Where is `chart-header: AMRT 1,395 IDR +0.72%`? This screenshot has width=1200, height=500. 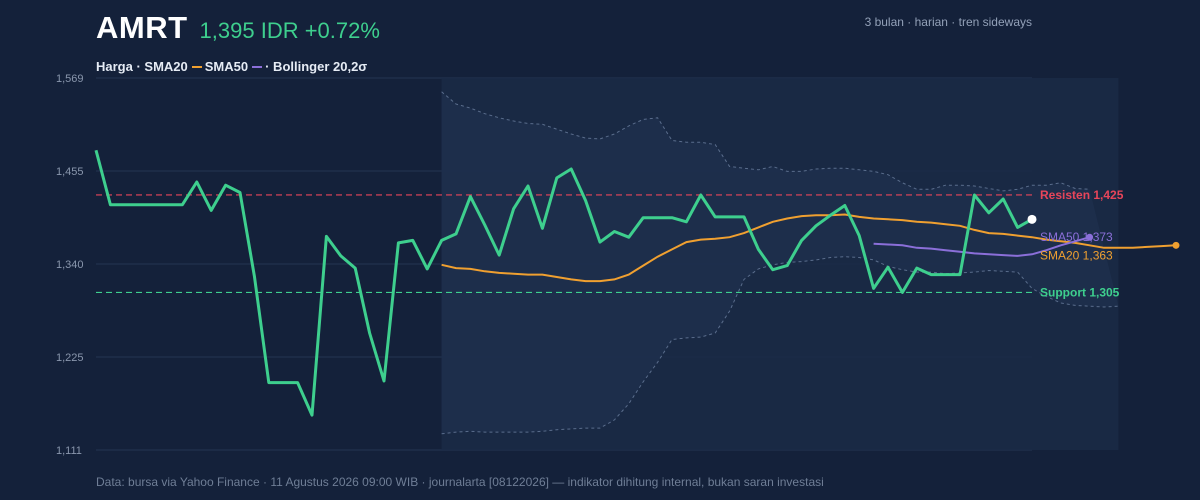 chart-header: AMRT 1,395 IDR +0.72% is located at coordinates (238, 28).